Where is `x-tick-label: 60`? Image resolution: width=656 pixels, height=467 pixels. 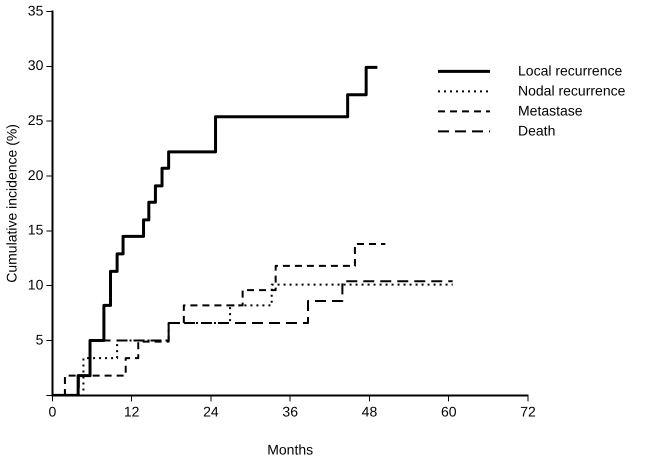
x-tick-label: 60 is located at coordinates (448, 412).